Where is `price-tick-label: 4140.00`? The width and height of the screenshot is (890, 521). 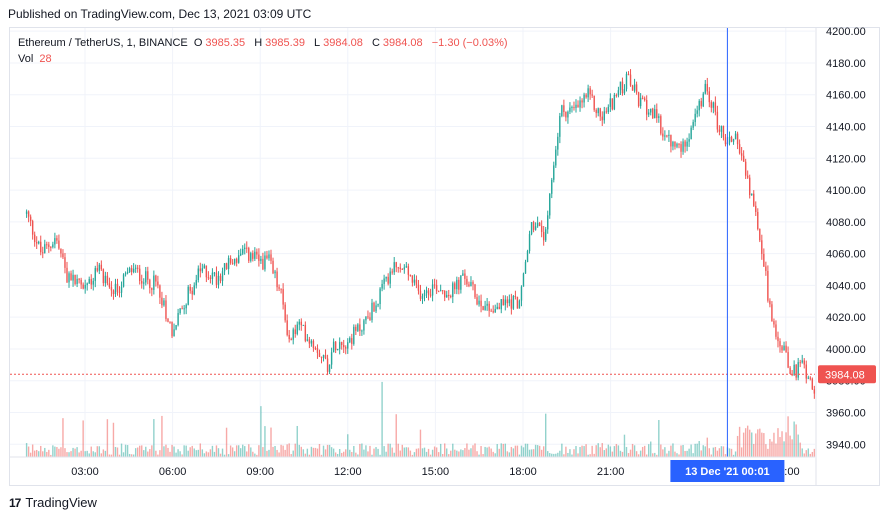 price-tick-label: 4140.00 is located at coordinates (846, 128).